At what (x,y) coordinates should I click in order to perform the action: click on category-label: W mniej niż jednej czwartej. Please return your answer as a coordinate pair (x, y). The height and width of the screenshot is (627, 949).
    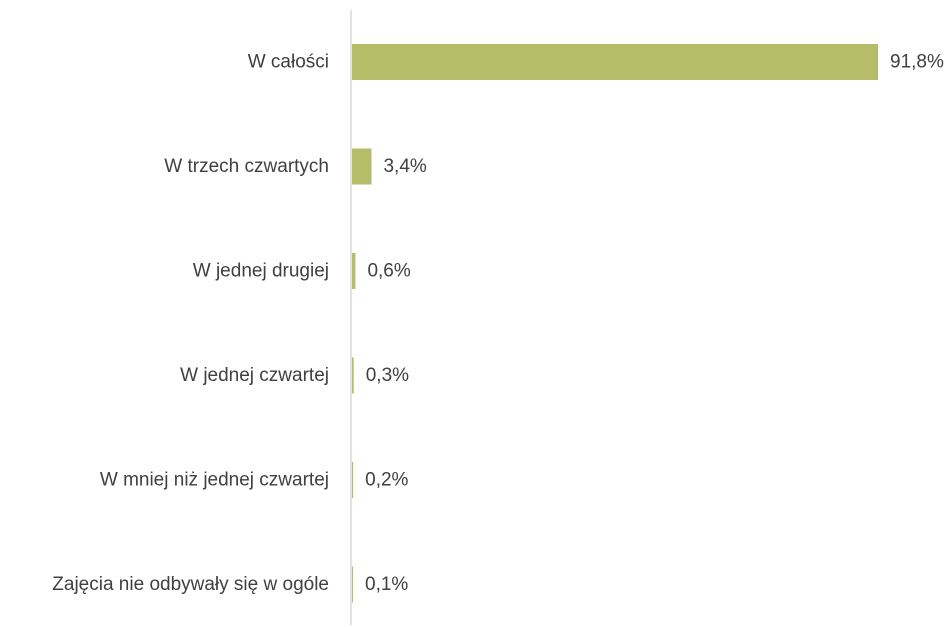
    Looking at the image, I should click on (214, 480).